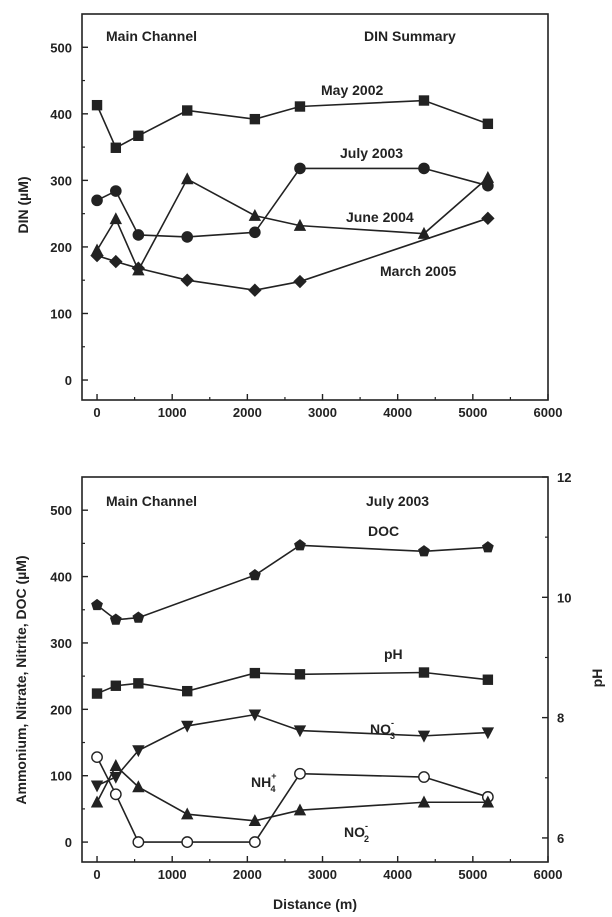 Image resolution: width=612 pixels, height=917 pixels. I want to click on series-no3, so click(292, 751).